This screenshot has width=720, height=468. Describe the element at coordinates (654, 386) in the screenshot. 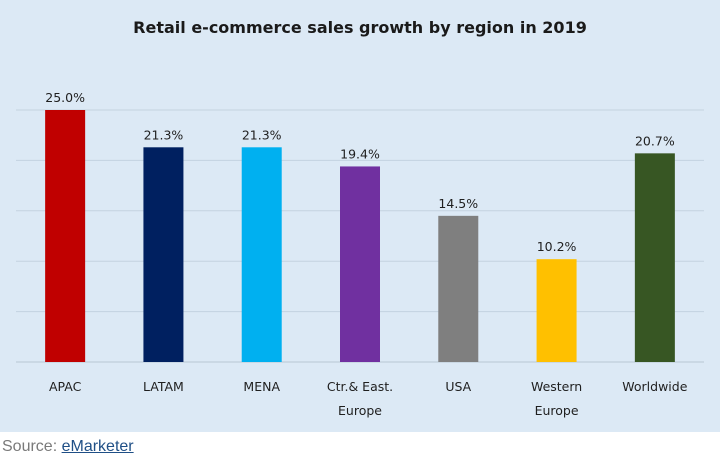

I see `tick-label: Worldwide` at that location.